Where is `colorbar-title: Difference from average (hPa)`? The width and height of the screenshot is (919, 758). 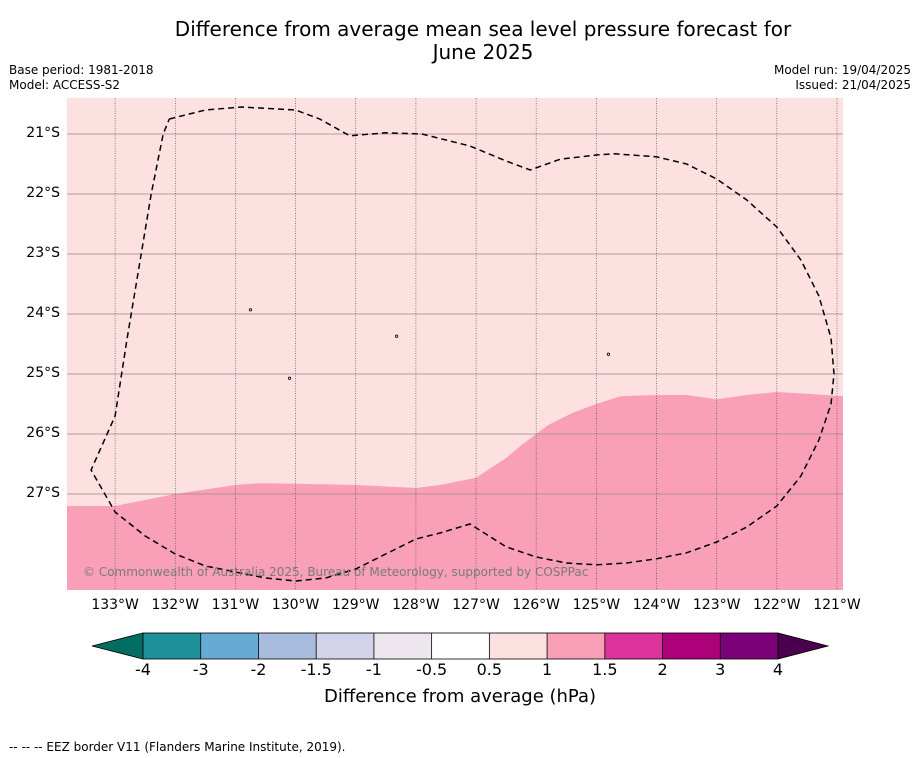 colorbar-title: Difference from average (hPa) is located at coordinates (460, 696).